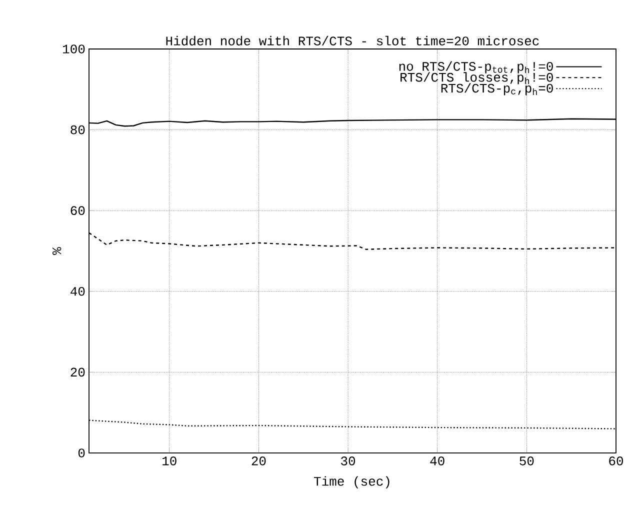 The width and height of the screenshot is (635, 521). I want to click on y-tick-label: 20, so click(77, 372).